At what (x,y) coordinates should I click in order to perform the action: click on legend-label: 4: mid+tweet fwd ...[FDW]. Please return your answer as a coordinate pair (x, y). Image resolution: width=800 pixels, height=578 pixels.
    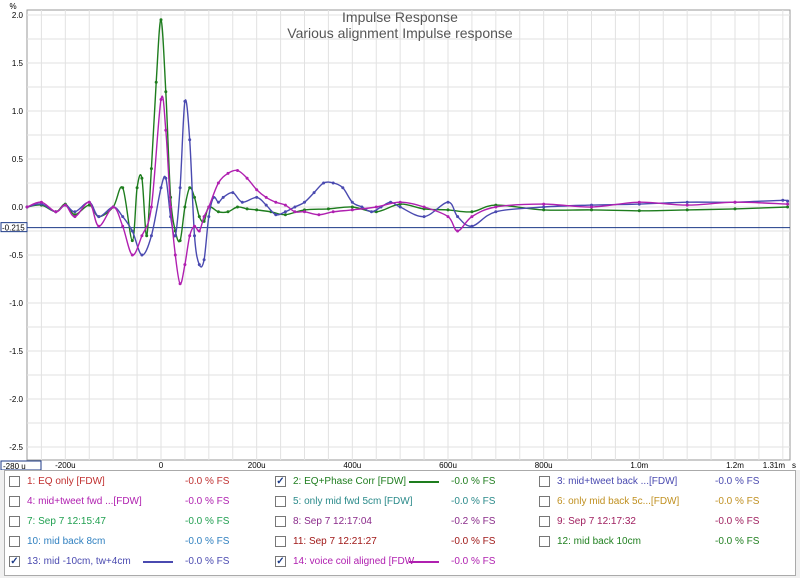
    Looking at the image, I should click on (84, 501).